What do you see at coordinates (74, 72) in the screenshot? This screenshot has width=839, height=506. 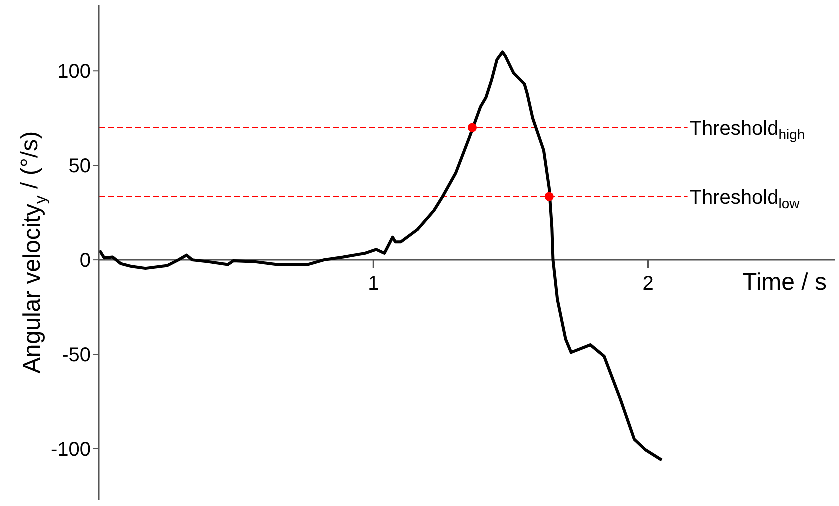 I see `y-tick-label: 100` at bounding box center [74, 72].